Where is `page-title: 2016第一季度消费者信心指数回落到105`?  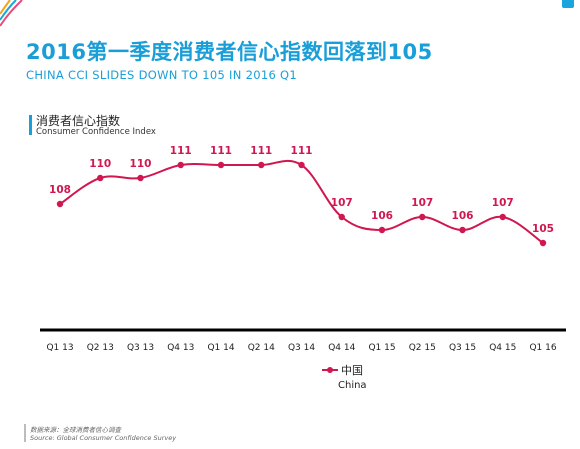 page-title: 2016第一季度消费者信心指数回落到105 is located at coordinates (229, 52).